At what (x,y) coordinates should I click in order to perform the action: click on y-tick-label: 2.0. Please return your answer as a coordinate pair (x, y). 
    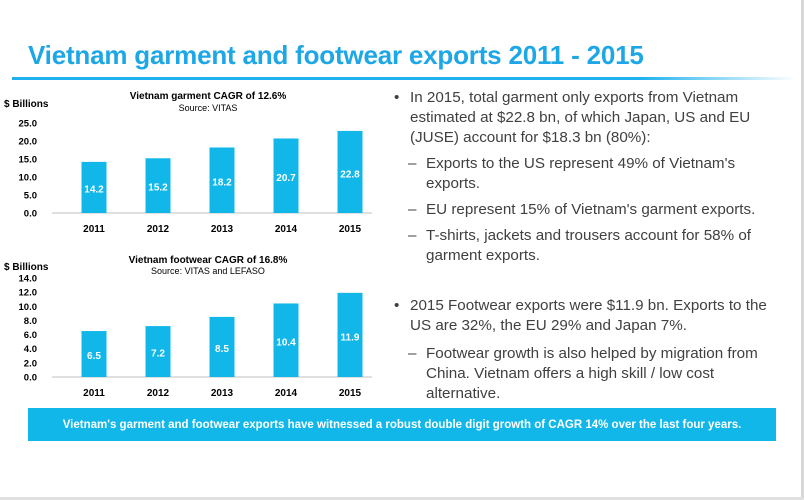
    Looking at the image, I should click on (30, 363).